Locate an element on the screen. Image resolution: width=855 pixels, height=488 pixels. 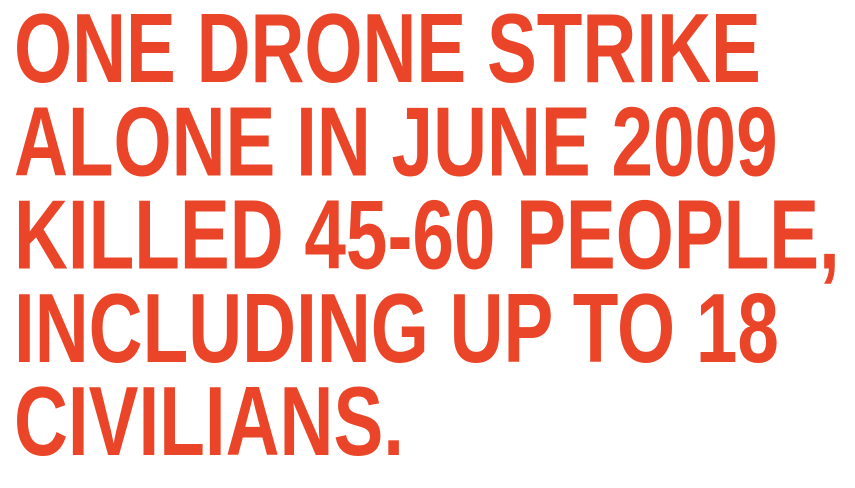
headline-line: CIVILIANS. is located at coordinates (209, 421).